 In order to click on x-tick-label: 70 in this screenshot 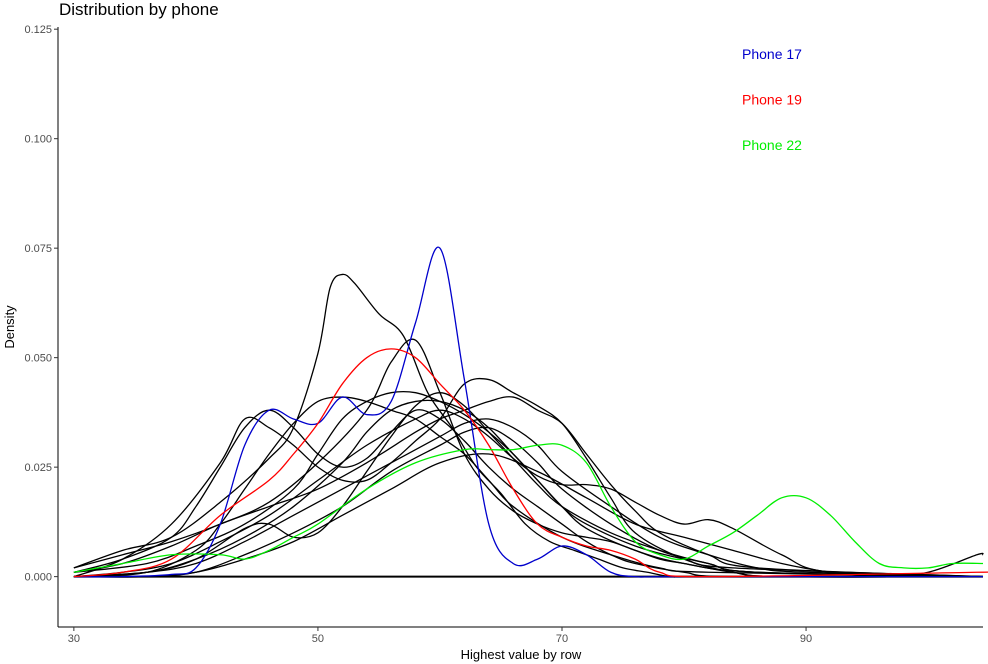, I will do `click(562, 639)`.